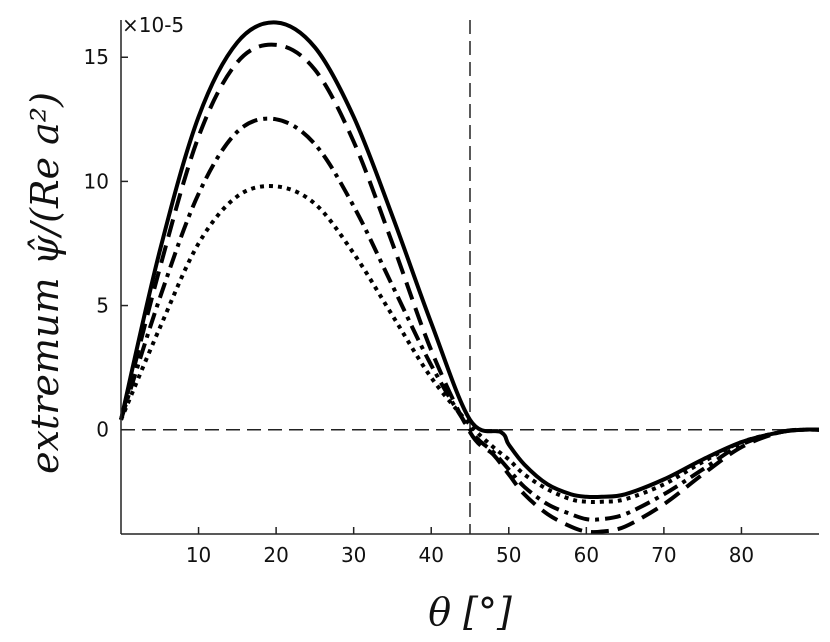  What do you see at coordinates (198, 555) in the screenshot?
I see `x-tick-label: 10` at bounding box center [198, 555].